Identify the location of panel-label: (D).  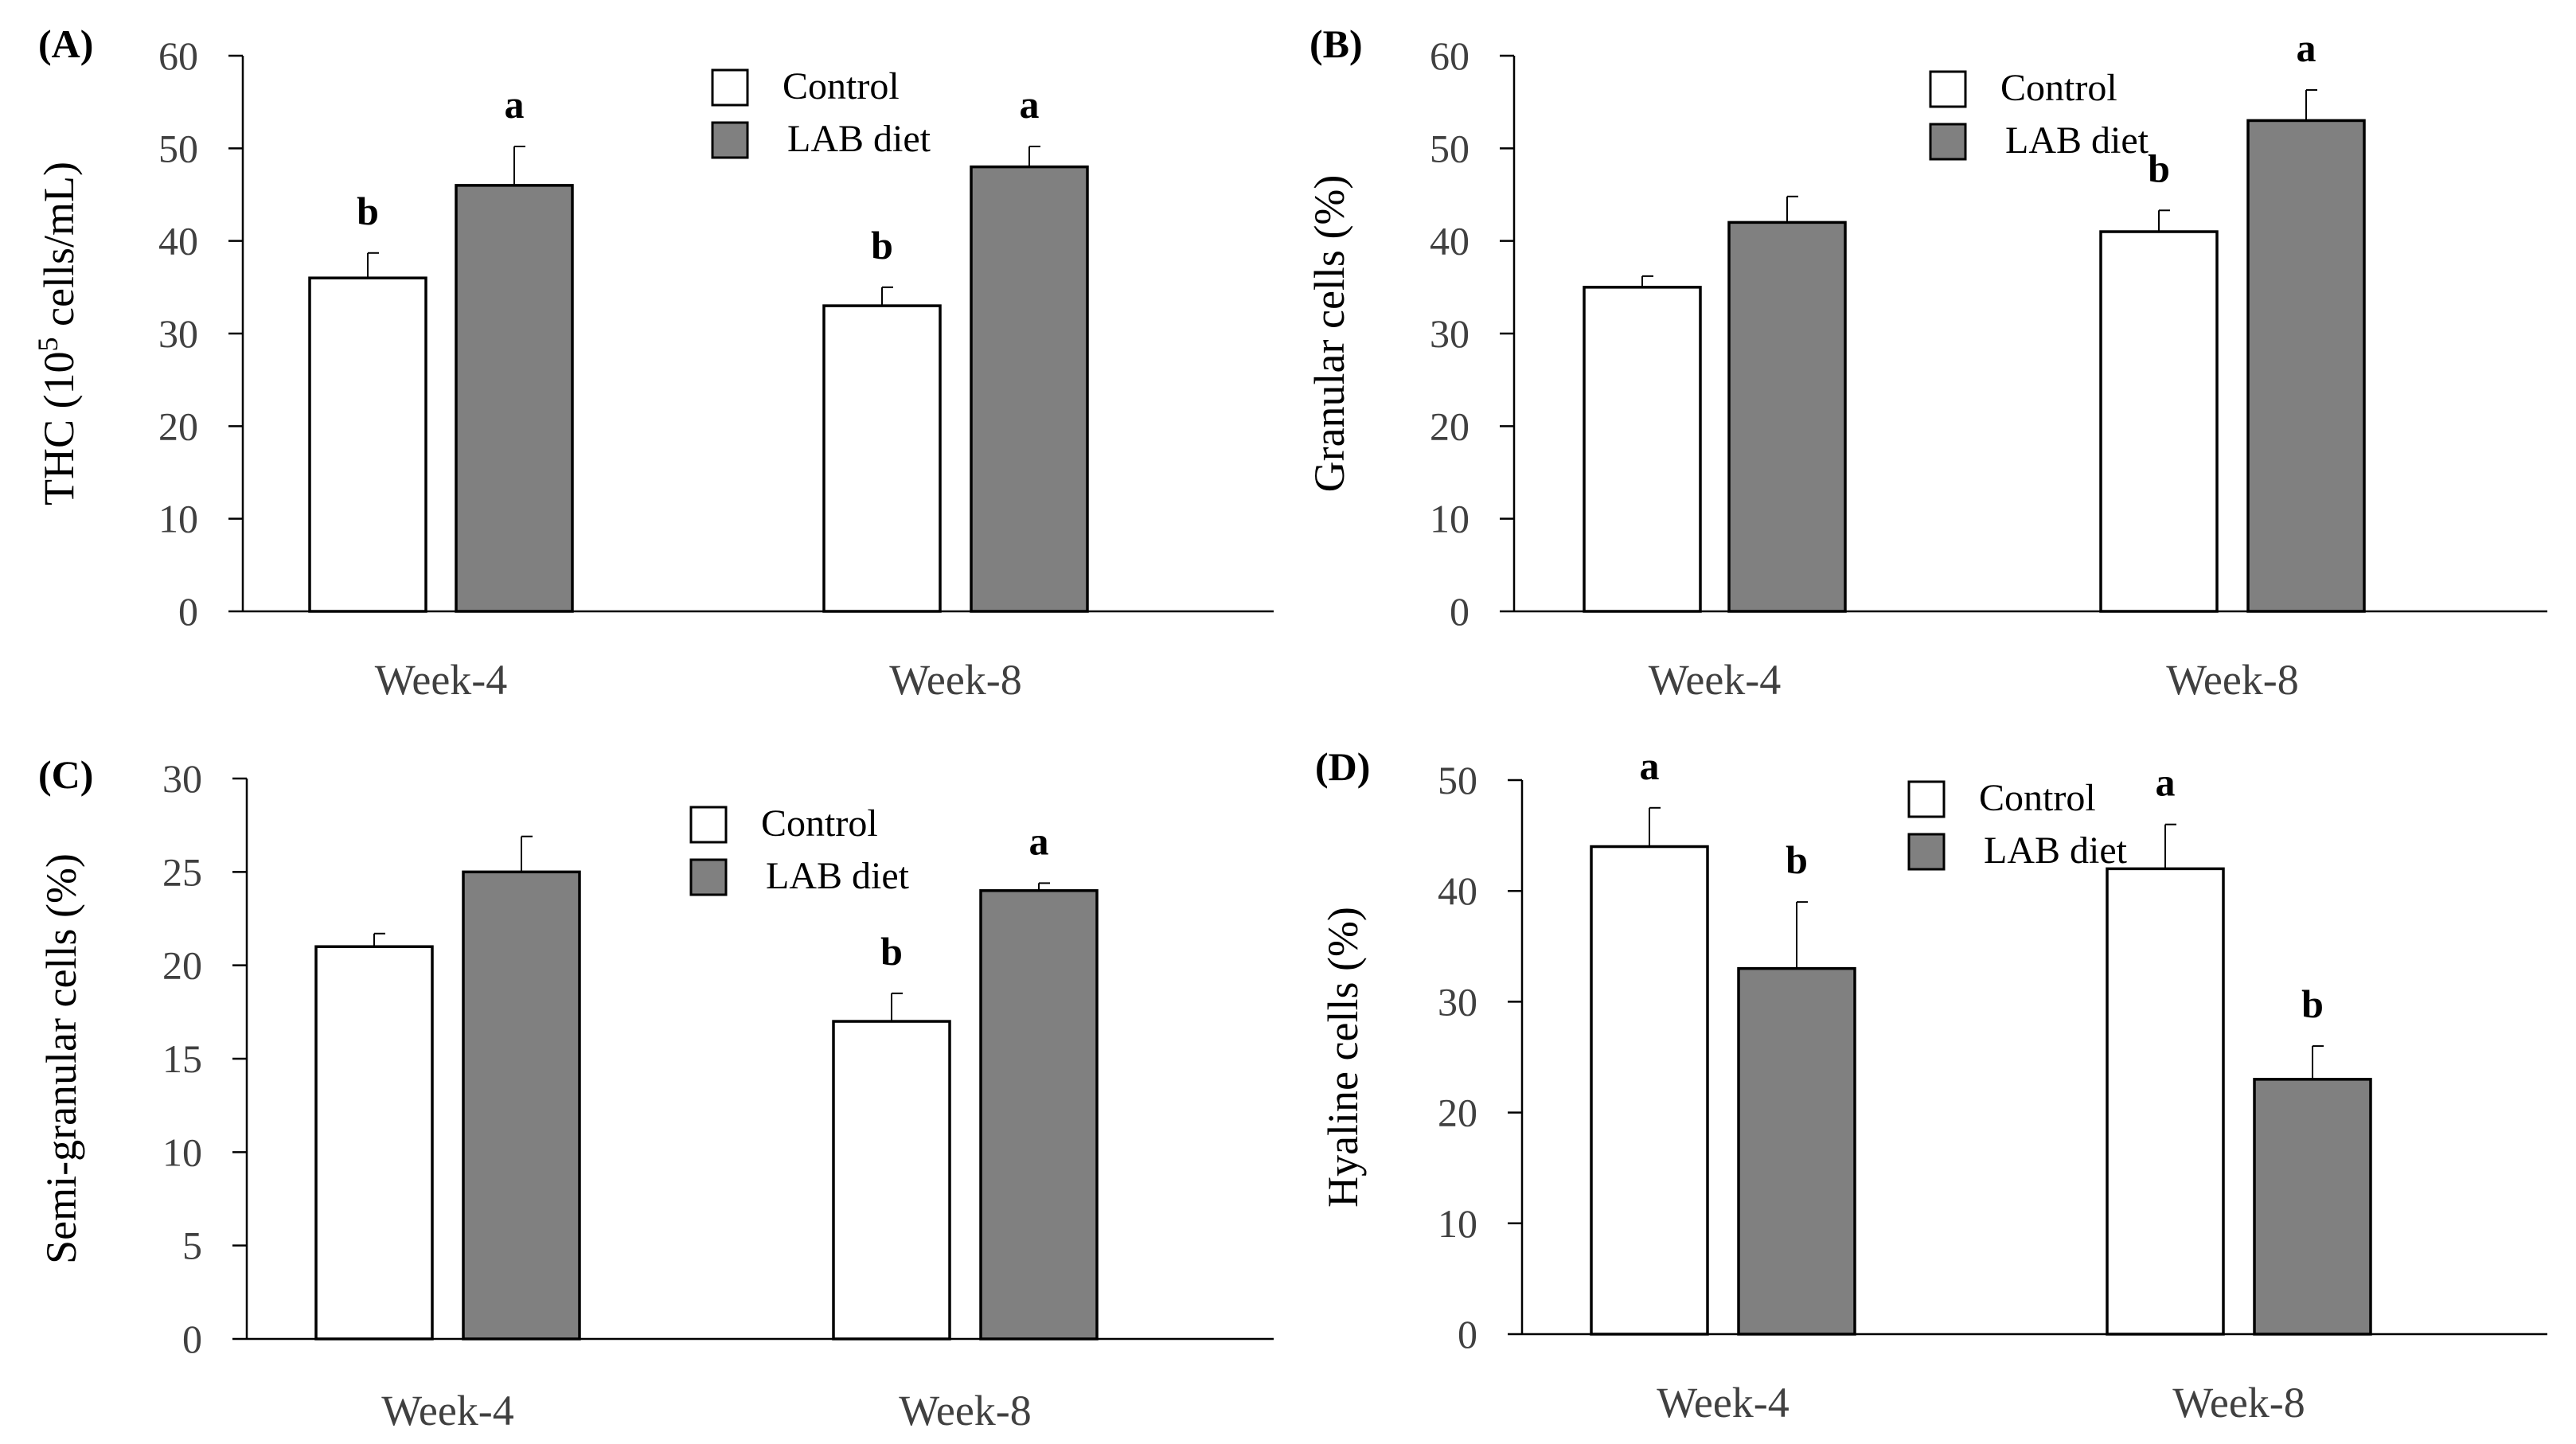
(1342, 766).